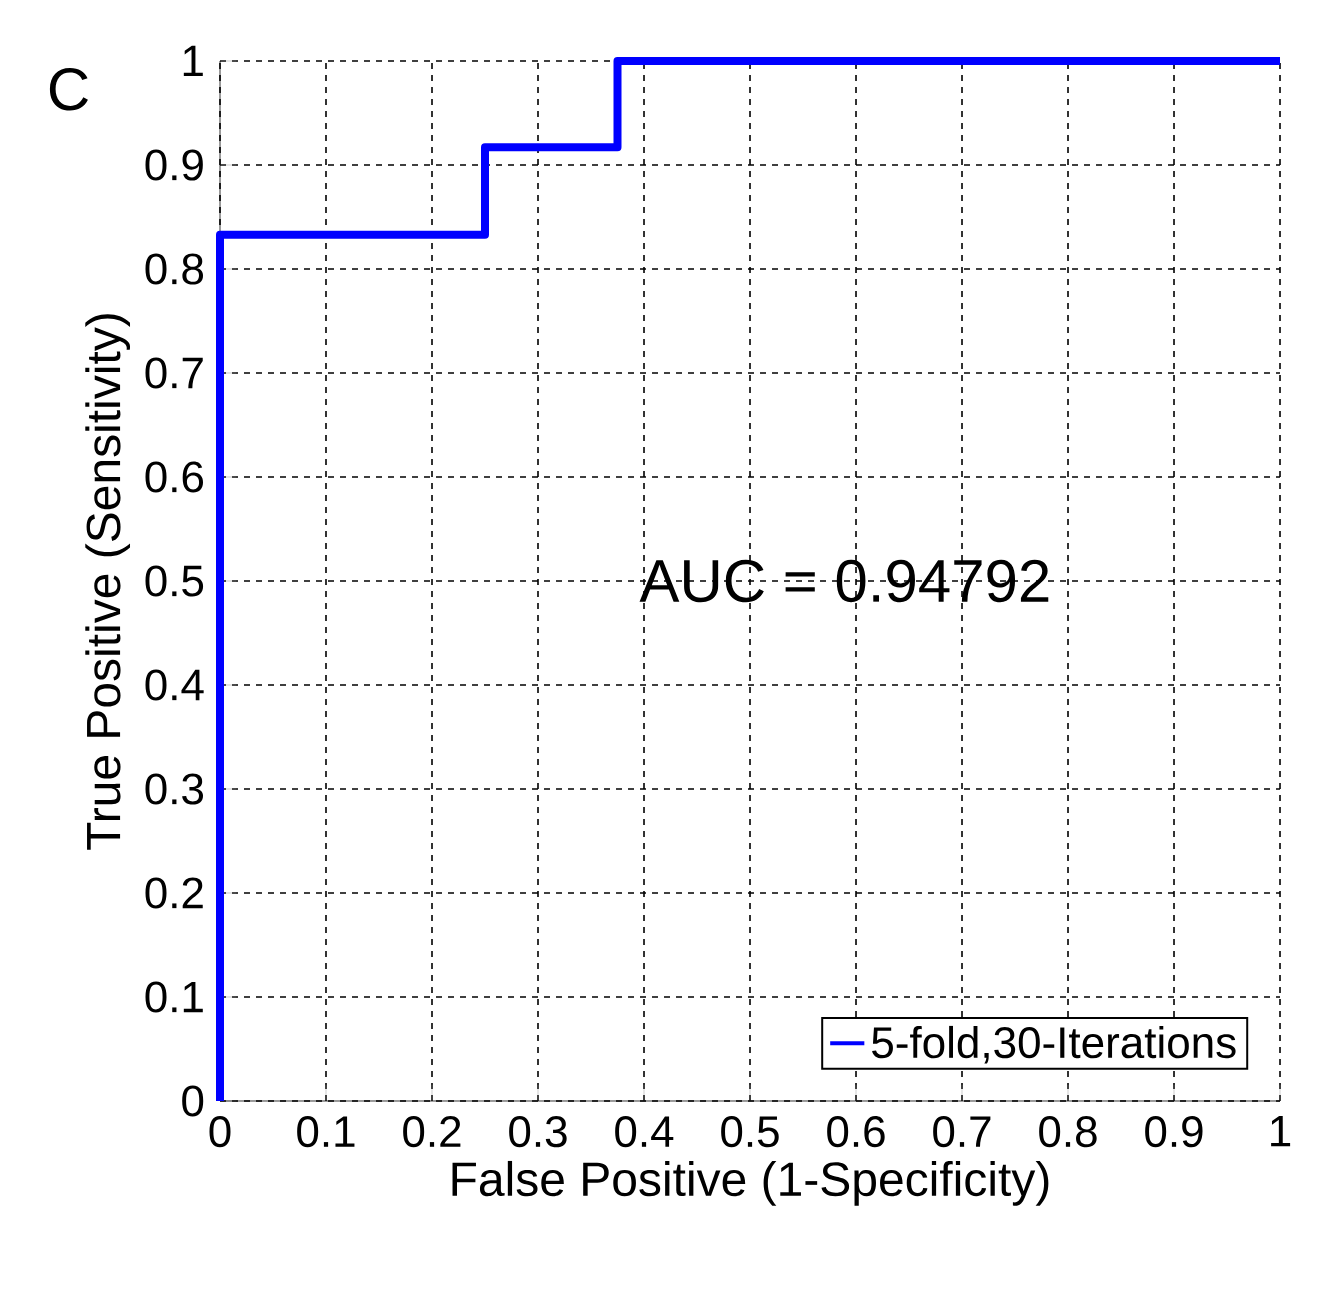  I want to click on y-axis-title: True Positive (Sensitivity), so click(108, 582).